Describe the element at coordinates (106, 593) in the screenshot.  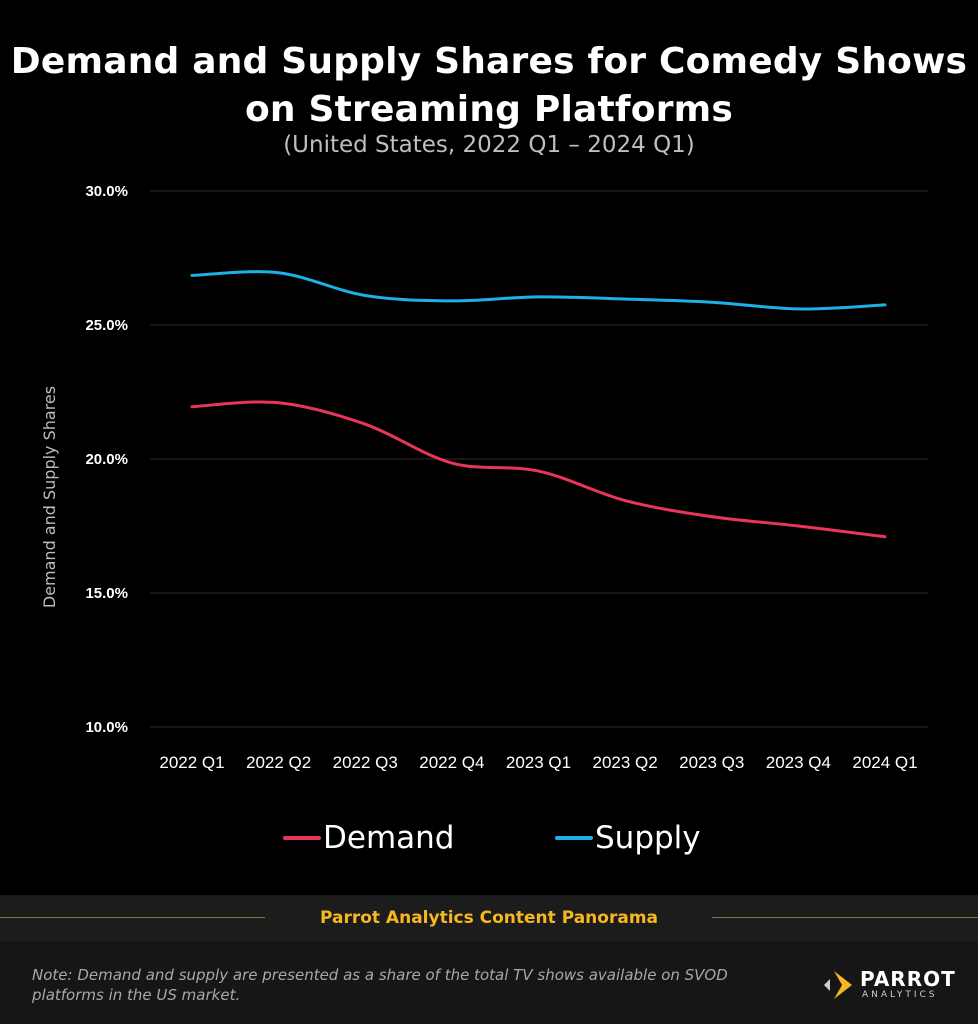
I see `y-tick-label: 15.0%` at that location.